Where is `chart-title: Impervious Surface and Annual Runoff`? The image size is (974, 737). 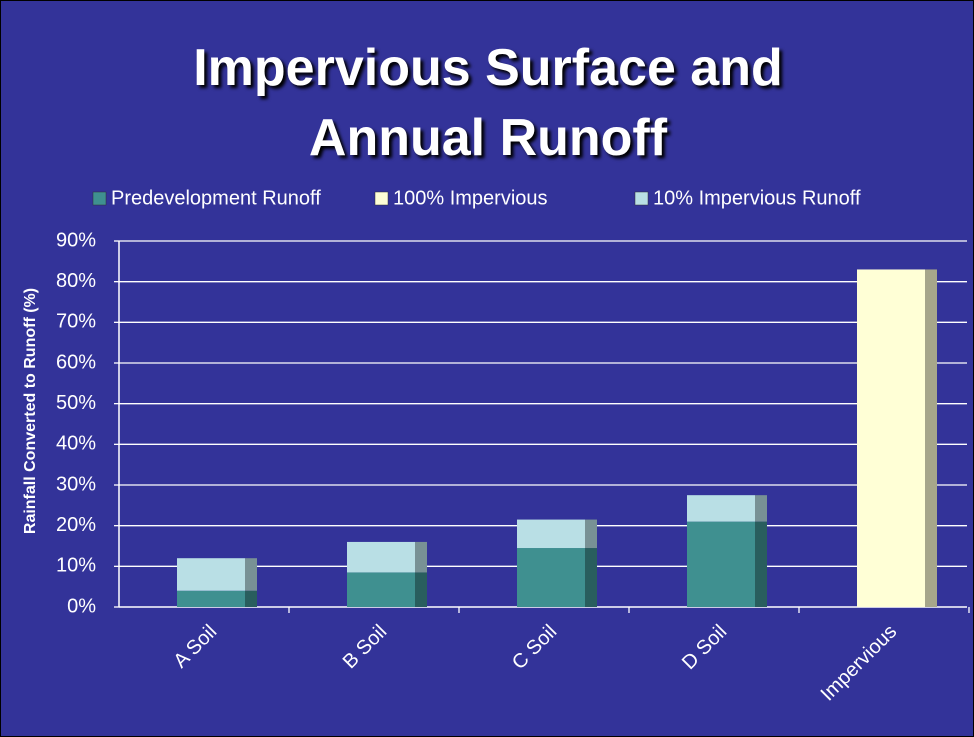
chart-title: Impervious Surface and Annual Runoff is located at coordinates (488, 103).